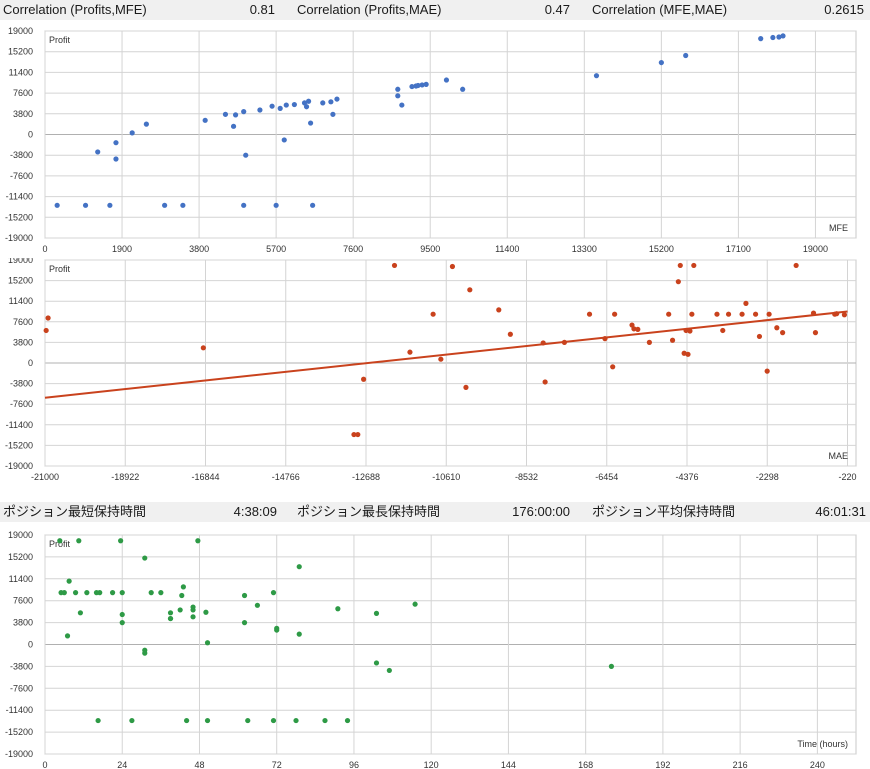 Image resolution: width=870 pixels, height=769 pixels. What do you see at coordinates (276, 249) in the screenshot?
I see `x-tick-label: 5700` at bounding box center [276, 249].